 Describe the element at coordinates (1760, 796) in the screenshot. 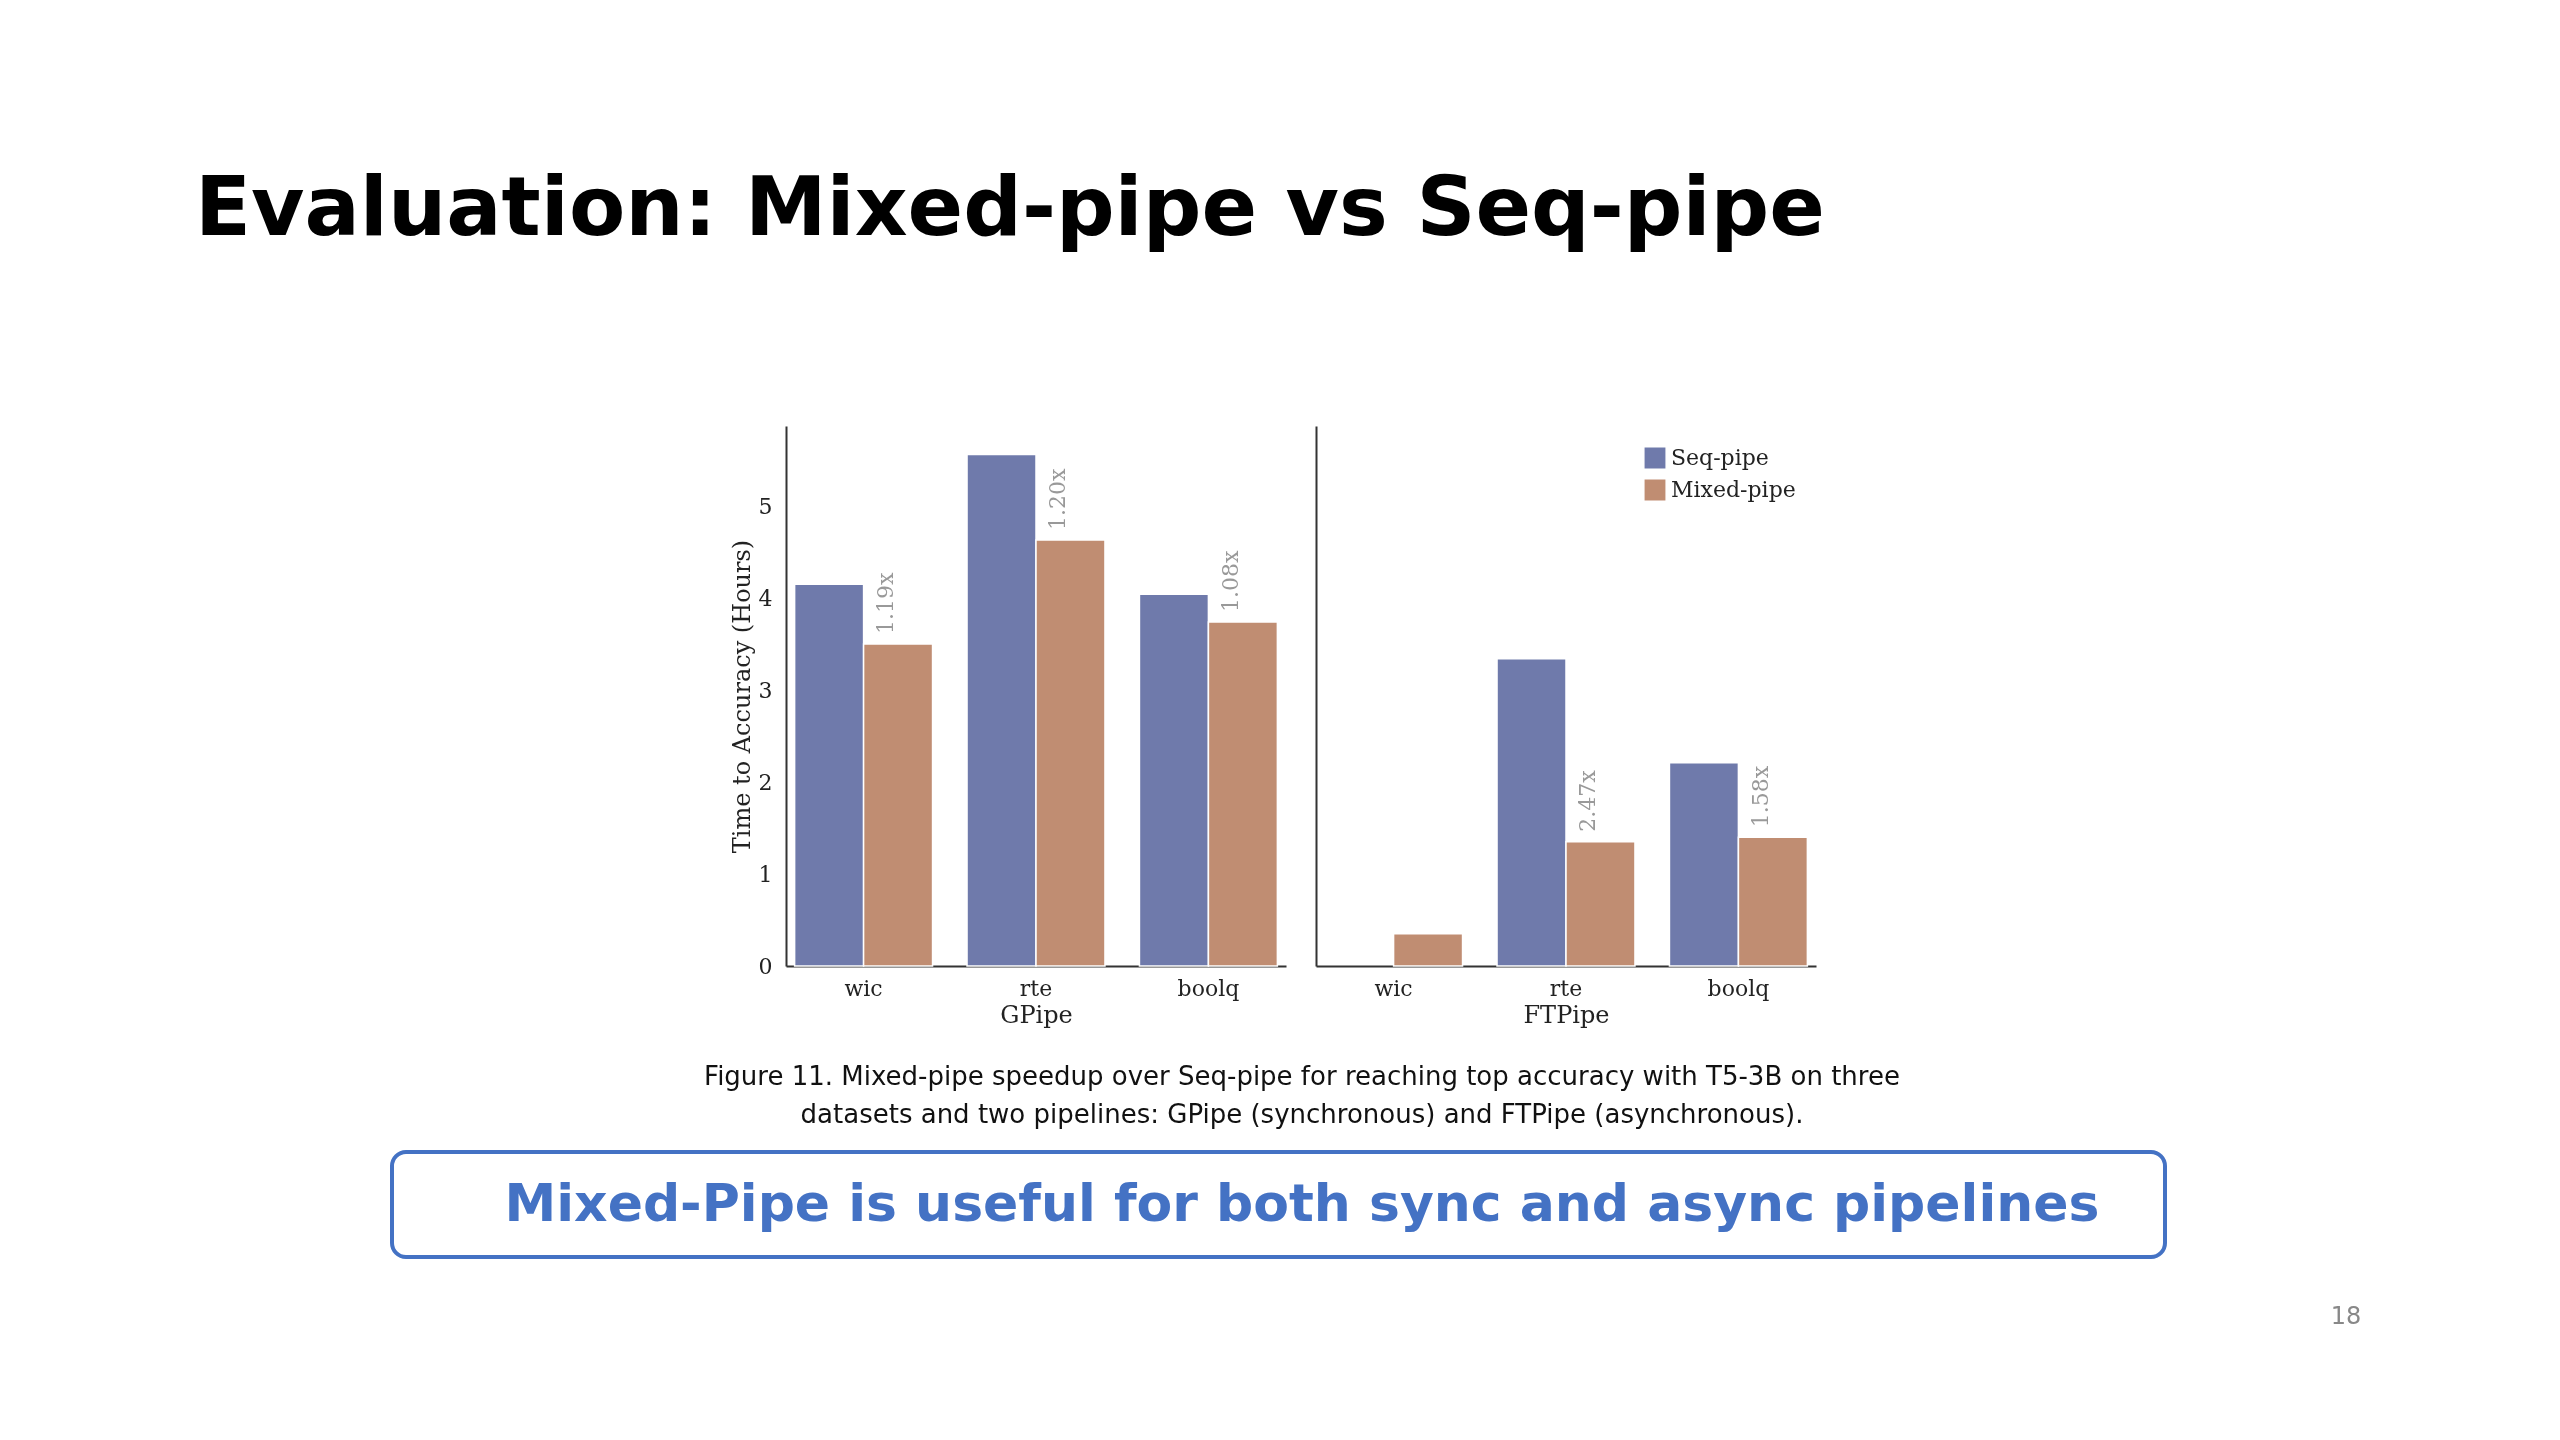

I see `annotation: 1.58x` at that location.